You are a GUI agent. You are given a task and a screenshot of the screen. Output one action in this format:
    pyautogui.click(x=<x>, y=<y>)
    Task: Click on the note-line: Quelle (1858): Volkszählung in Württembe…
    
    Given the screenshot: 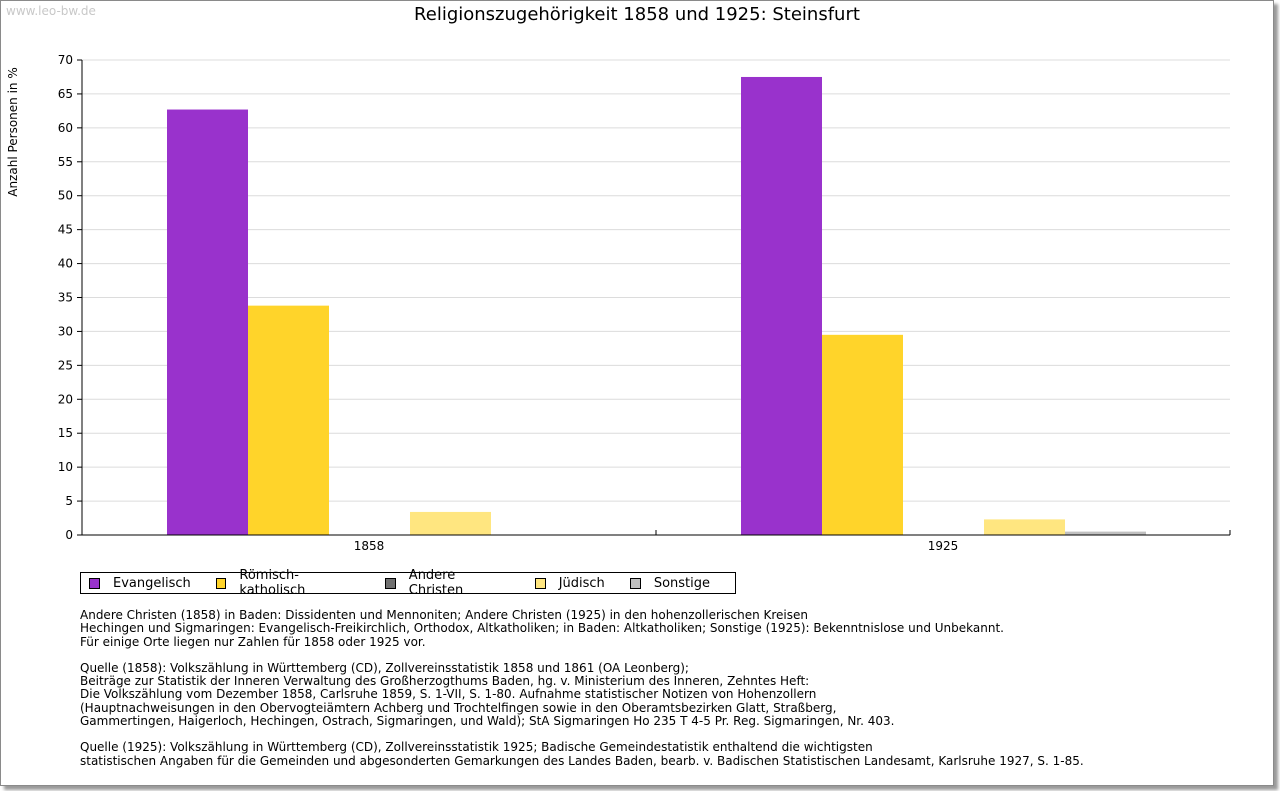 What is the action you would take?
    pyautogui.click(x=384, y=667)
    